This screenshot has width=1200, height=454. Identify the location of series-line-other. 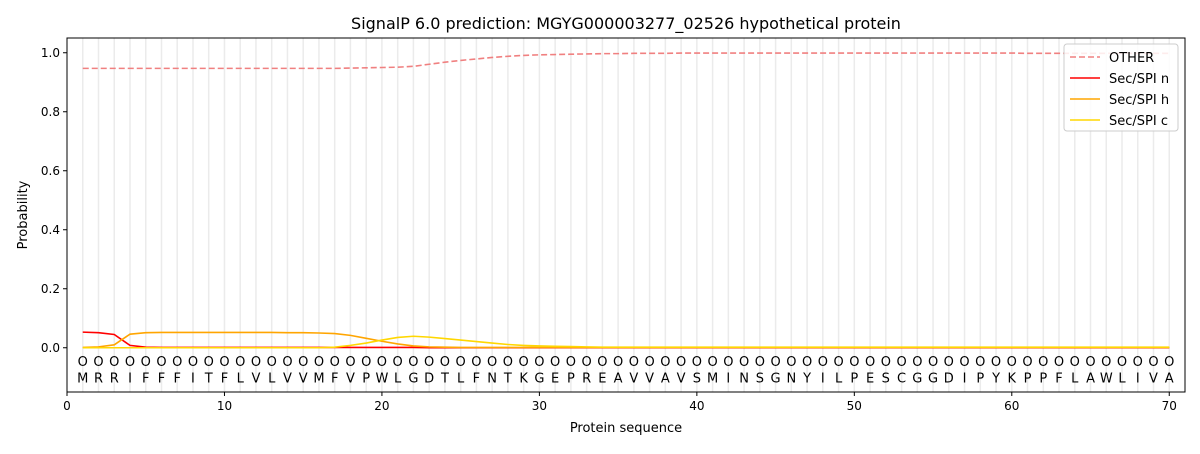
(626, 61).